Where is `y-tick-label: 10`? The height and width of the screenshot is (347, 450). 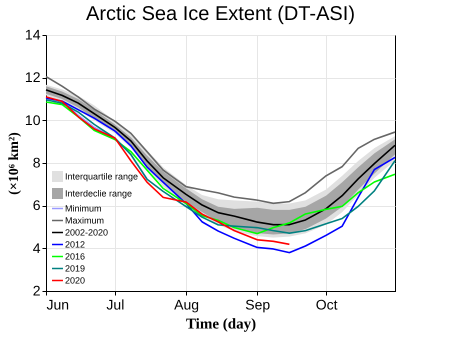
y-tick-label: 10 is located at coordinates (32, 120).